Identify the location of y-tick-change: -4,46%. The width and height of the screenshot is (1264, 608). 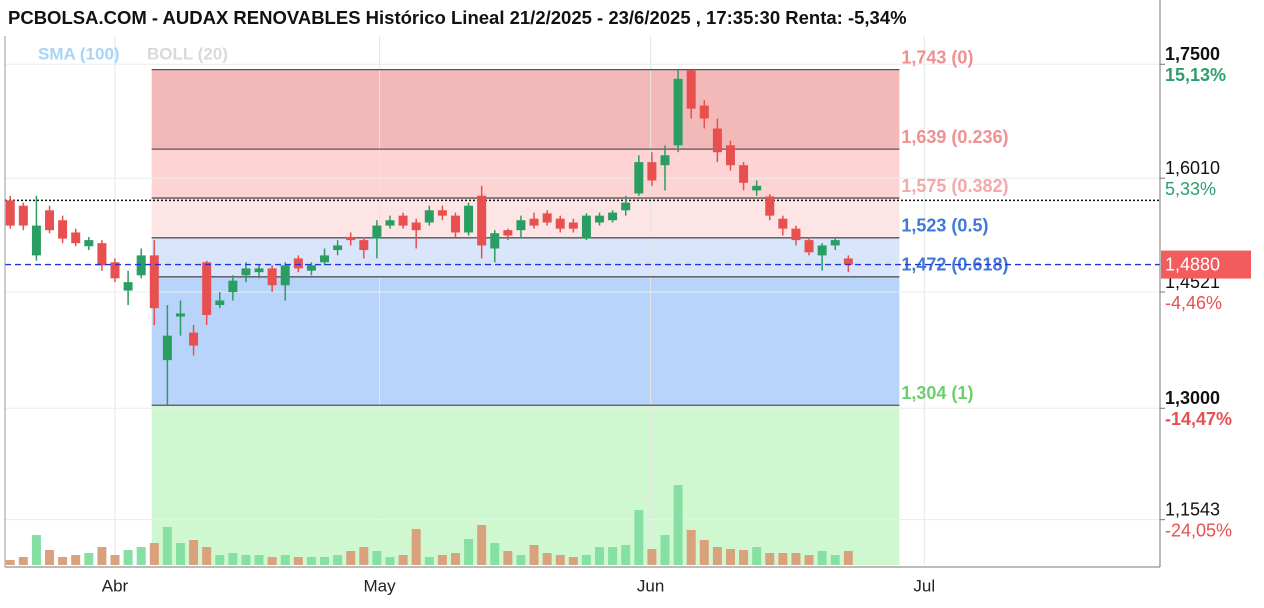
(1193, 303).